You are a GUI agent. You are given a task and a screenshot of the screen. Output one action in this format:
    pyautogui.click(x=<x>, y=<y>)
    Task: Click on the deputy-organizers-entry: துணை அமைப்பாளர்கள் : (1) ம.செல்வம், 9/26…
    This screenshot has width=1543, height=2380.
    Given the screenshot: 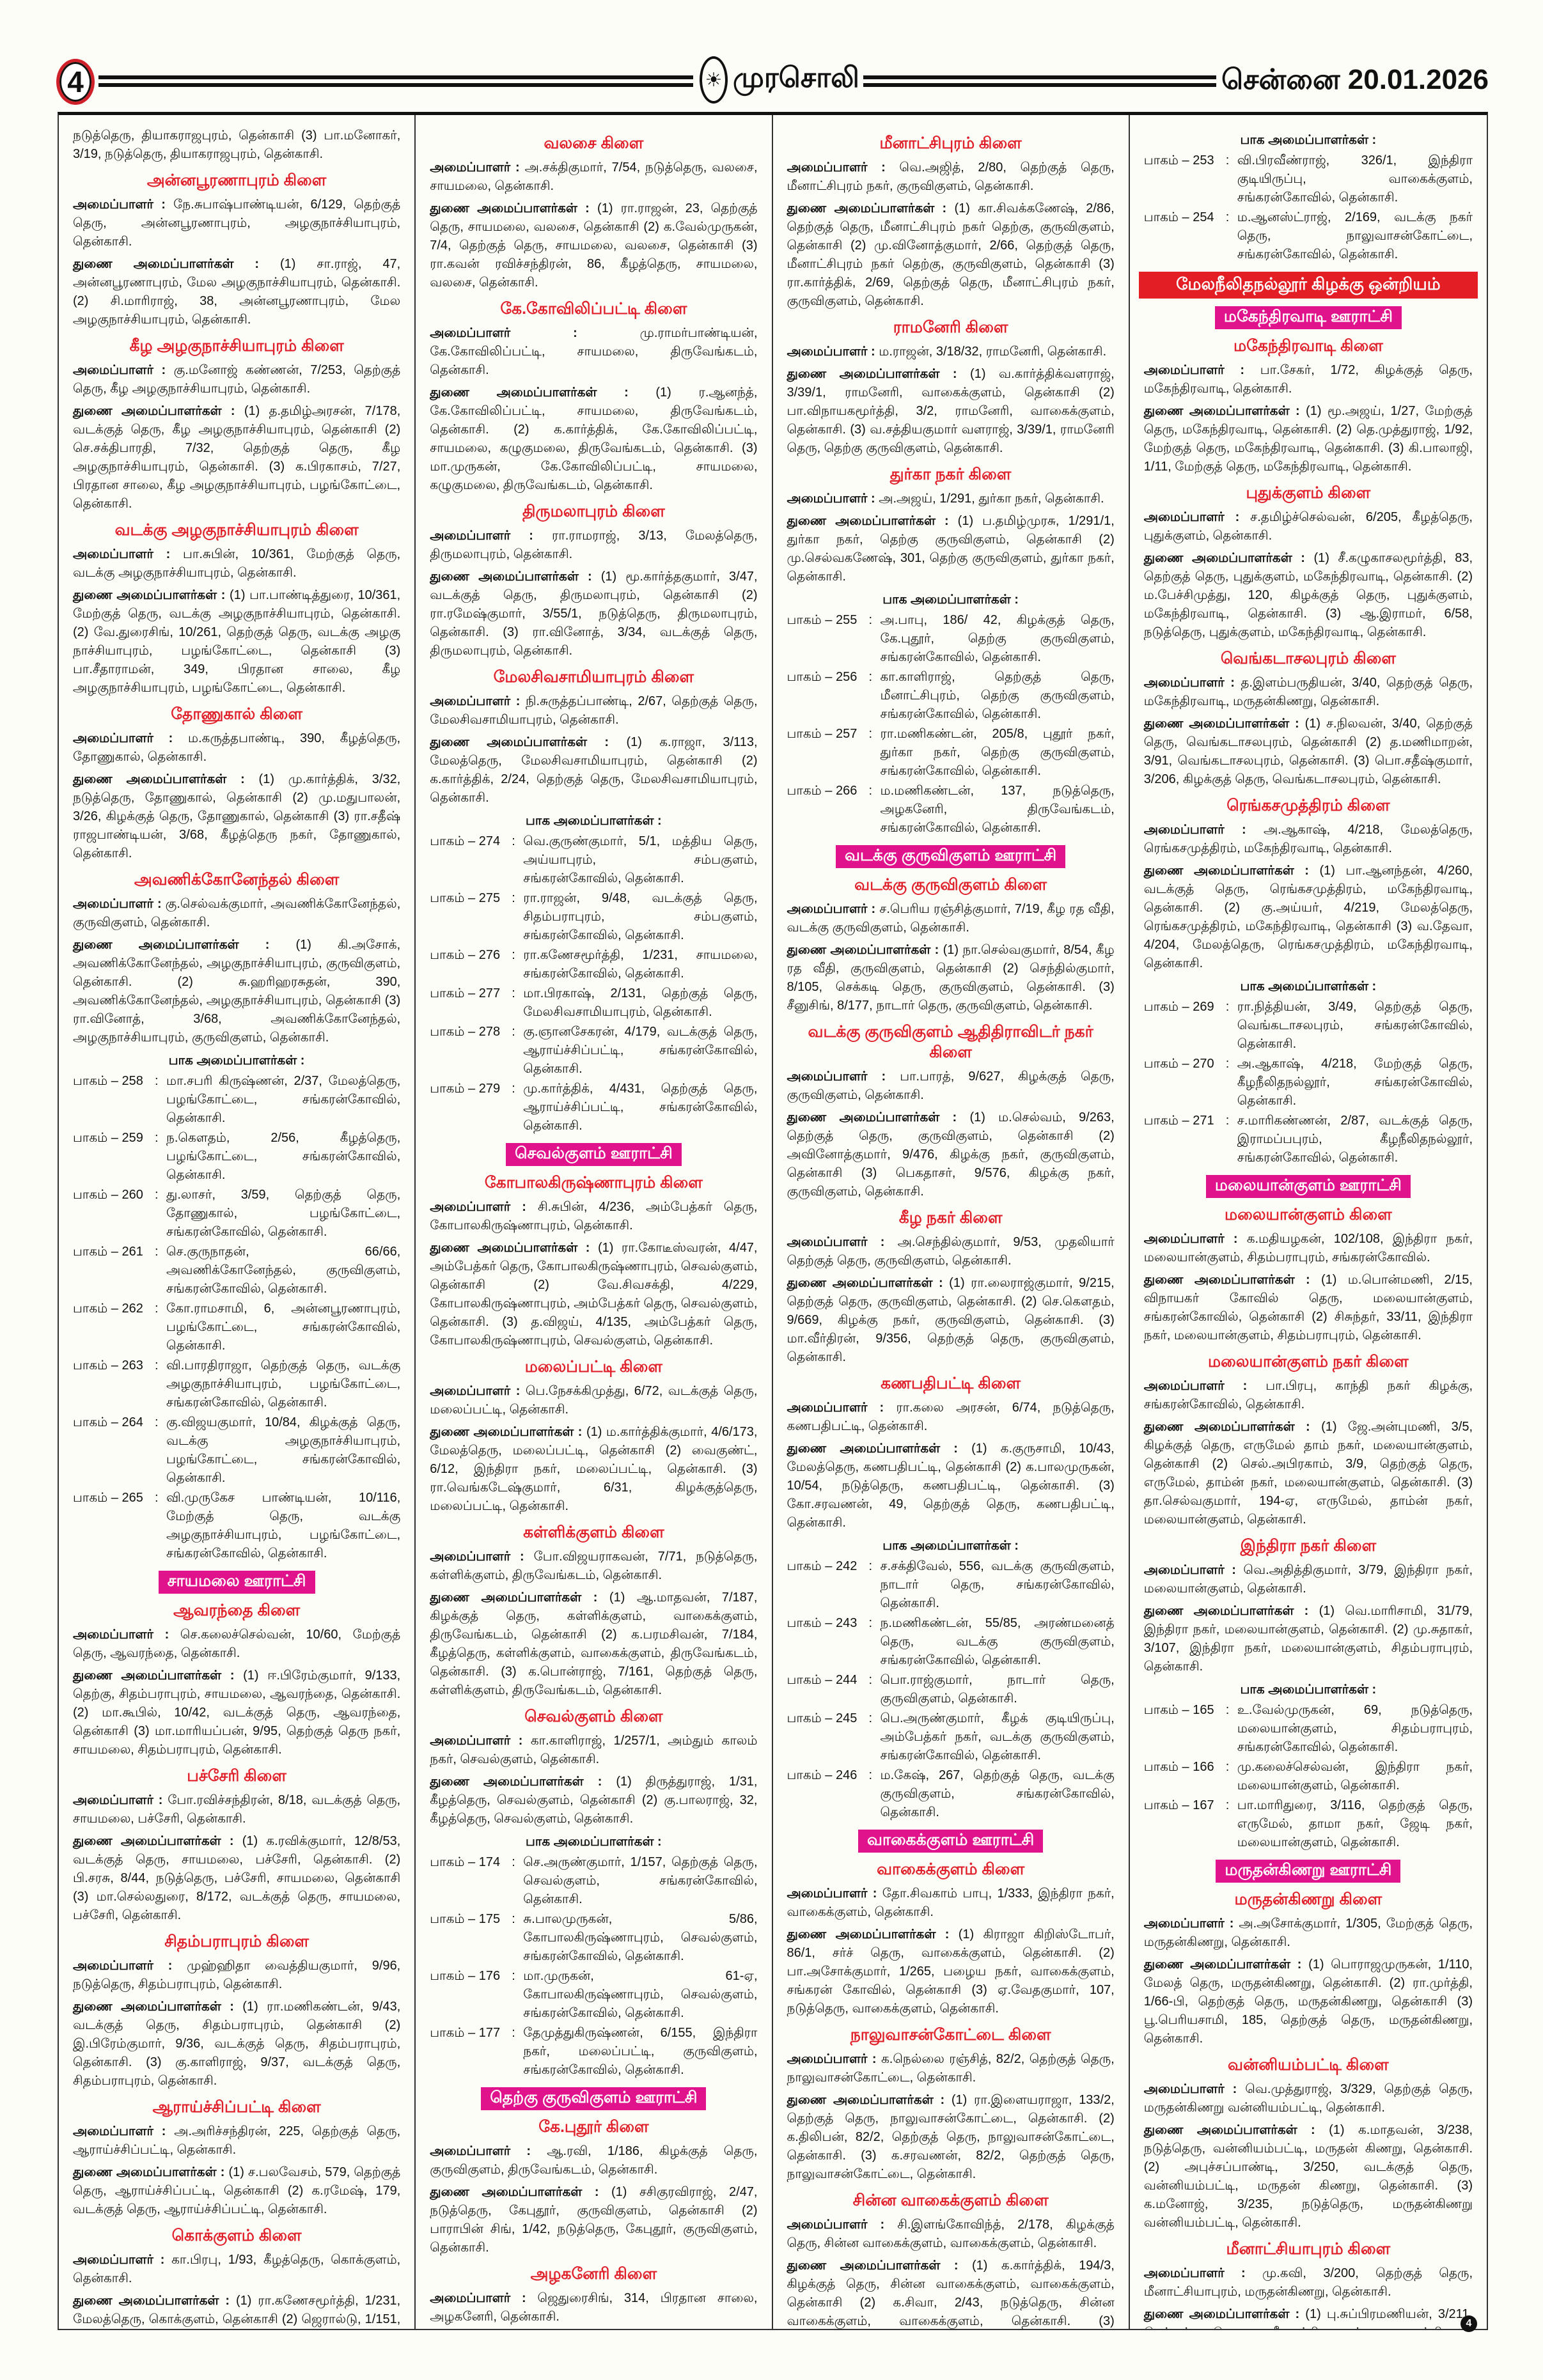 What is the action you would take?
    pyautogui.click(x=951, y=1154)
    